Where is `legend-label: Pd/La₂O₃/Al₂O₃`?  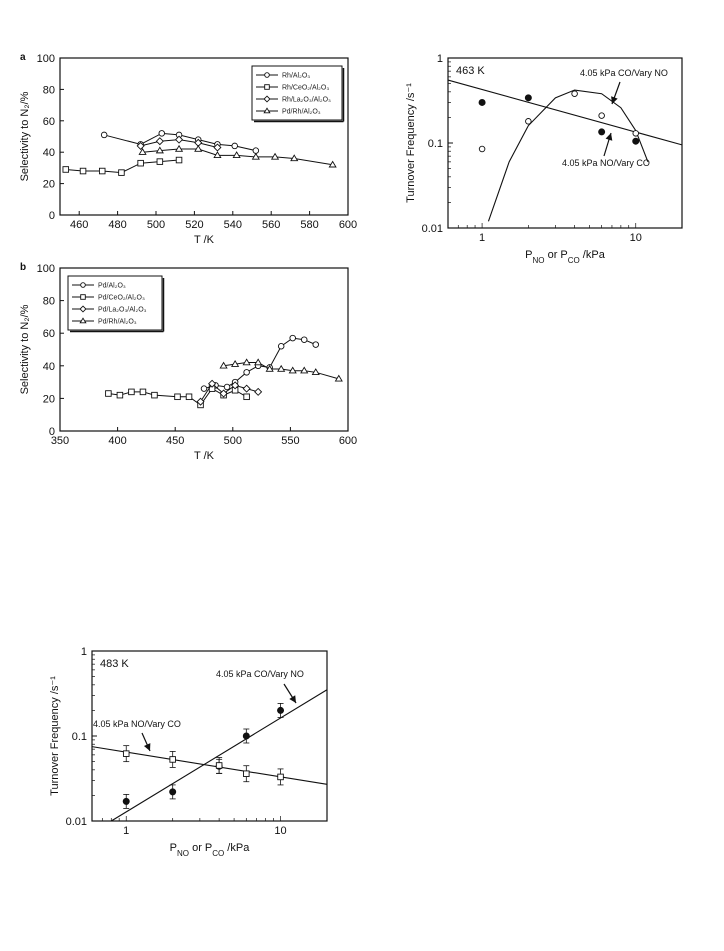
legend-label: Pd/La₂O₃/Al₂O₃ is located at coordinates (122, 310).